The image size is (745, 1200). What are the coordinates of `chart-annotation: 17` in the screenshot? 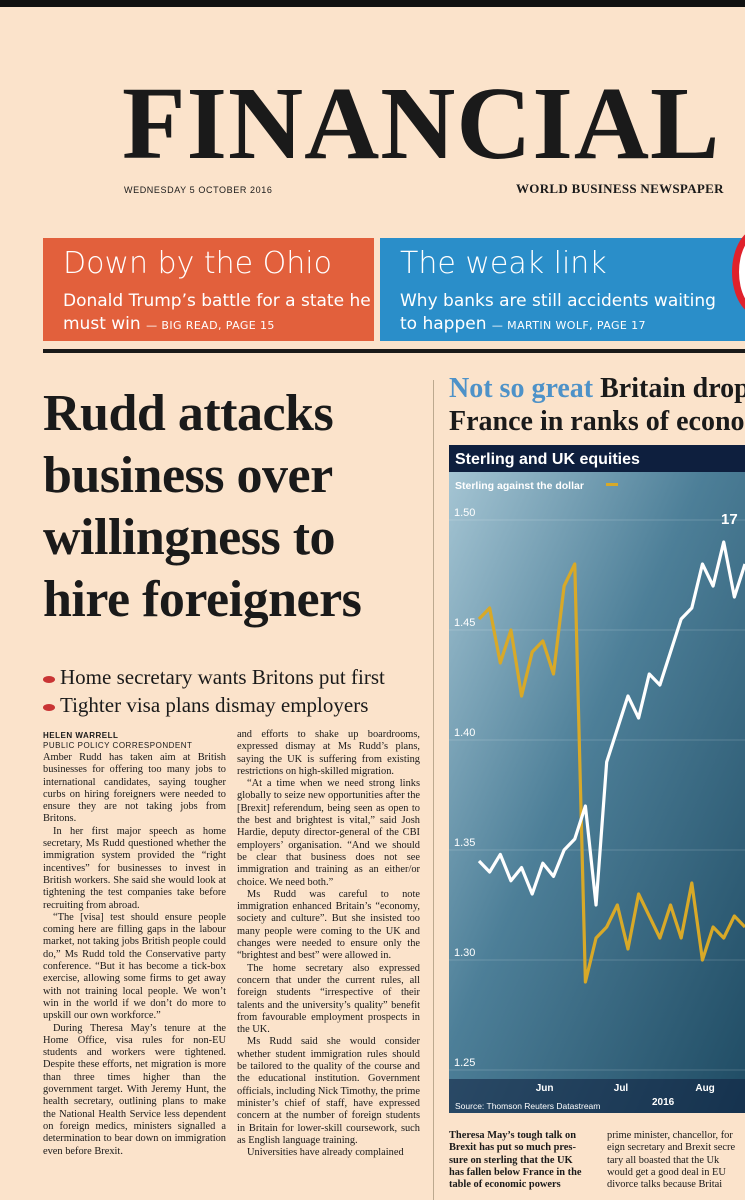 It's located at (729, 519).